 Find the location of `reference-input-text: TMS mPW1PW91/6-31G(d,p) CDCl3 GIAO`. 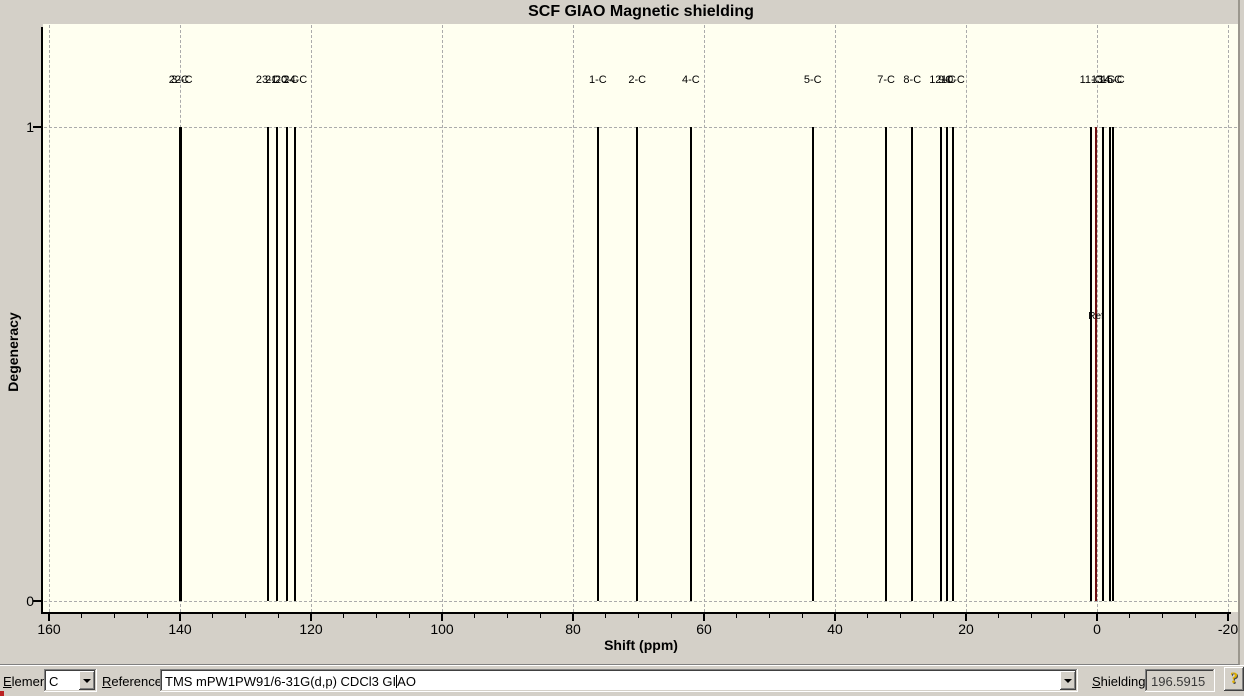

reference-input-text: TMS mPW1PW91/6-31G(d,p) CDCl3 GIAO is located at coordinates (290, 681).